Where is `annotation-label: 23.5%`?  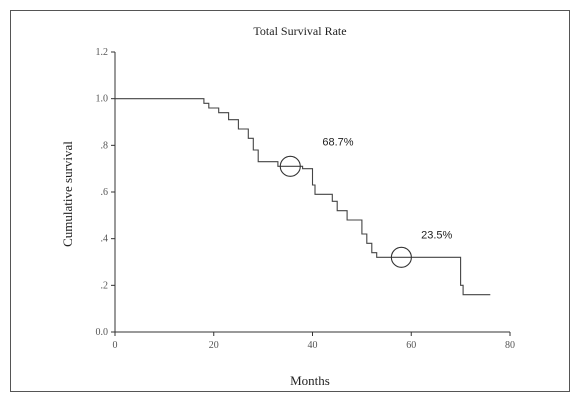 annotation-label: 23.5% is located at coordinates (436, 236).